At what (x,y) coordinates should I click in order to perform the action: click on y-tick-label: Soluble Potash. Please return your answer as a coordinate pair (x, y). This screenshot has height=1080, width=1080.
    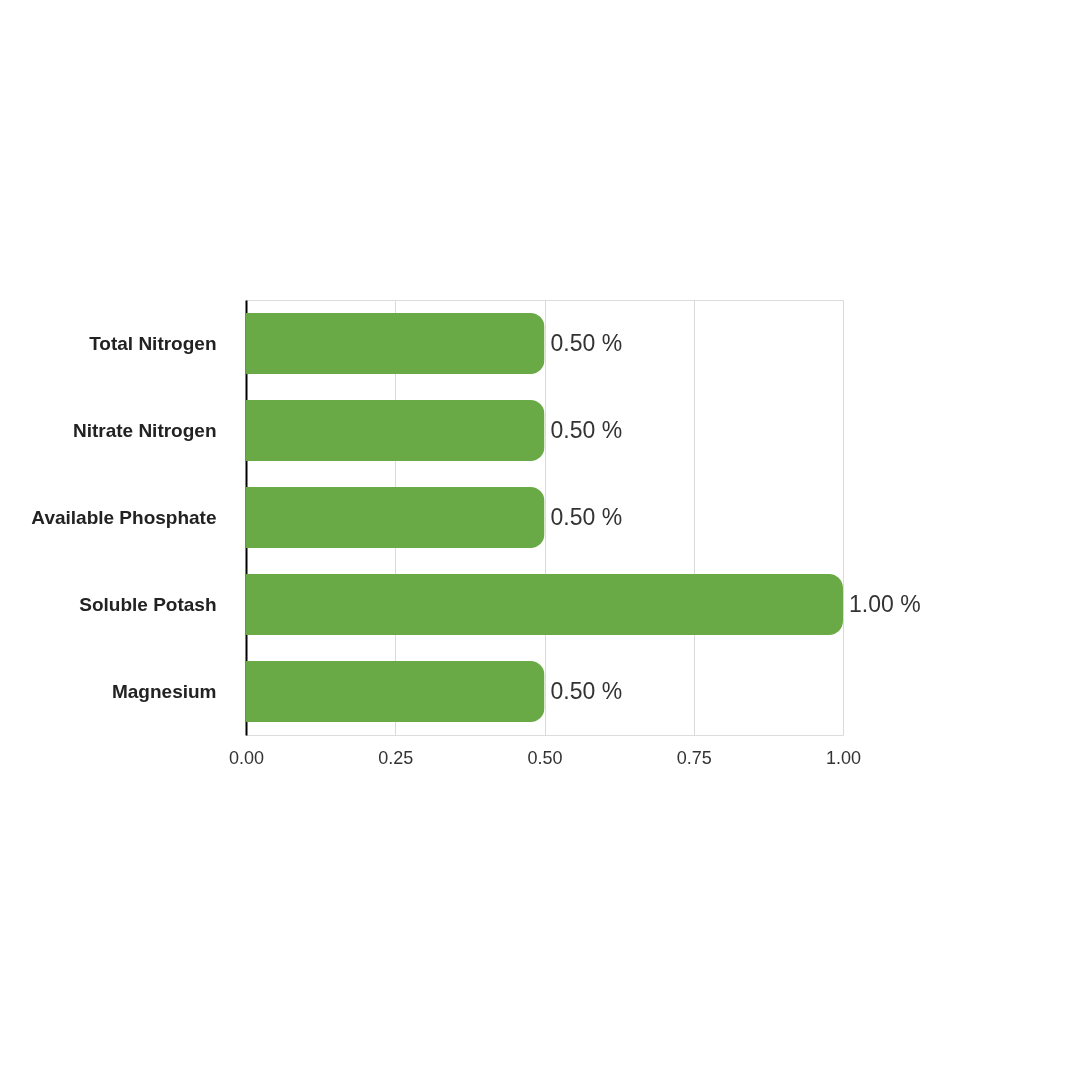
    Looking at the image, I should click on (148, 604).